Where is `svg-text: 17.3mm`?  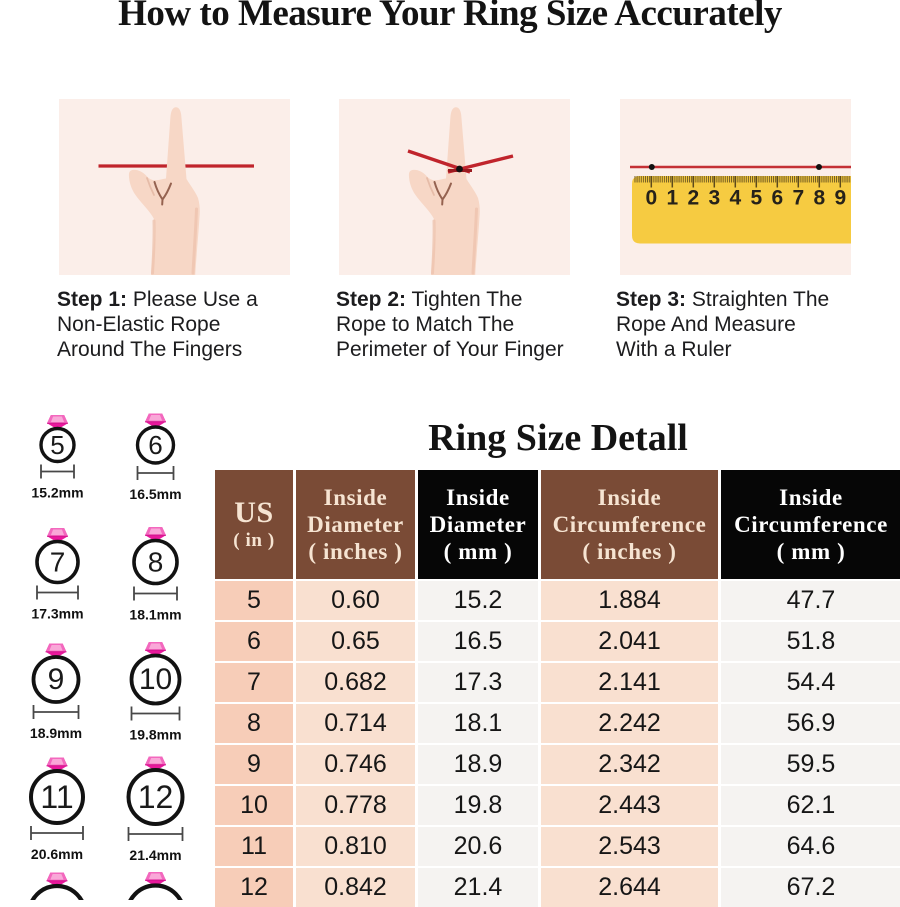 svg-text: 17.3mm is located at coordinates (57, 614).